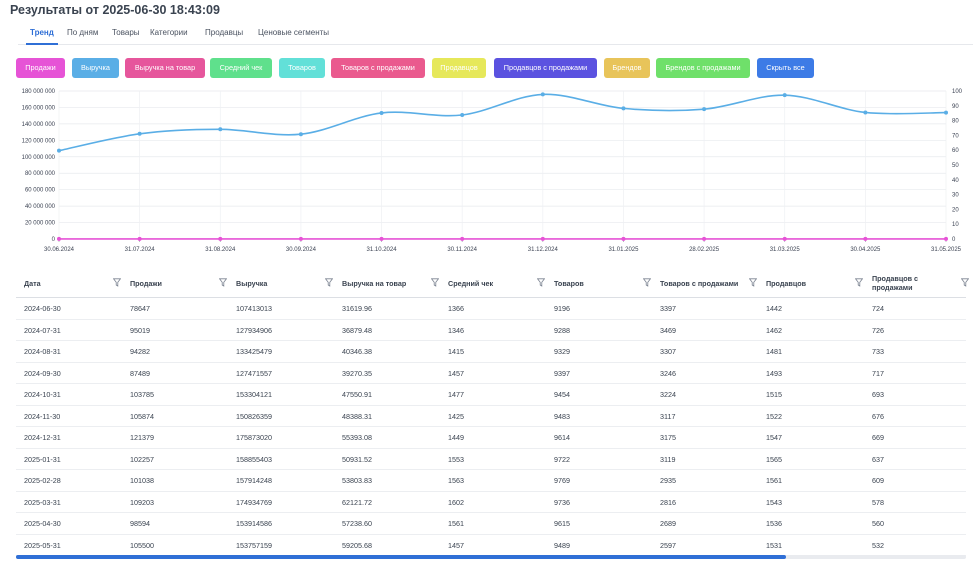 This screenshot has width=973, height=570. What do you see at coordinates (562, 330) in the screenshot?
I see `table-cell: 9288` at bounding box center [562, 330].